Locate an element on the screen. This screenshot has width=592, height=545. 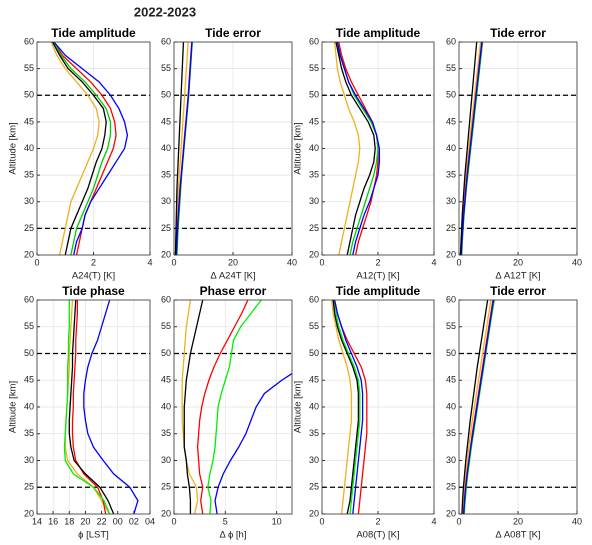
panel-title: Tide amplitude is located at coordinates (93, 33).